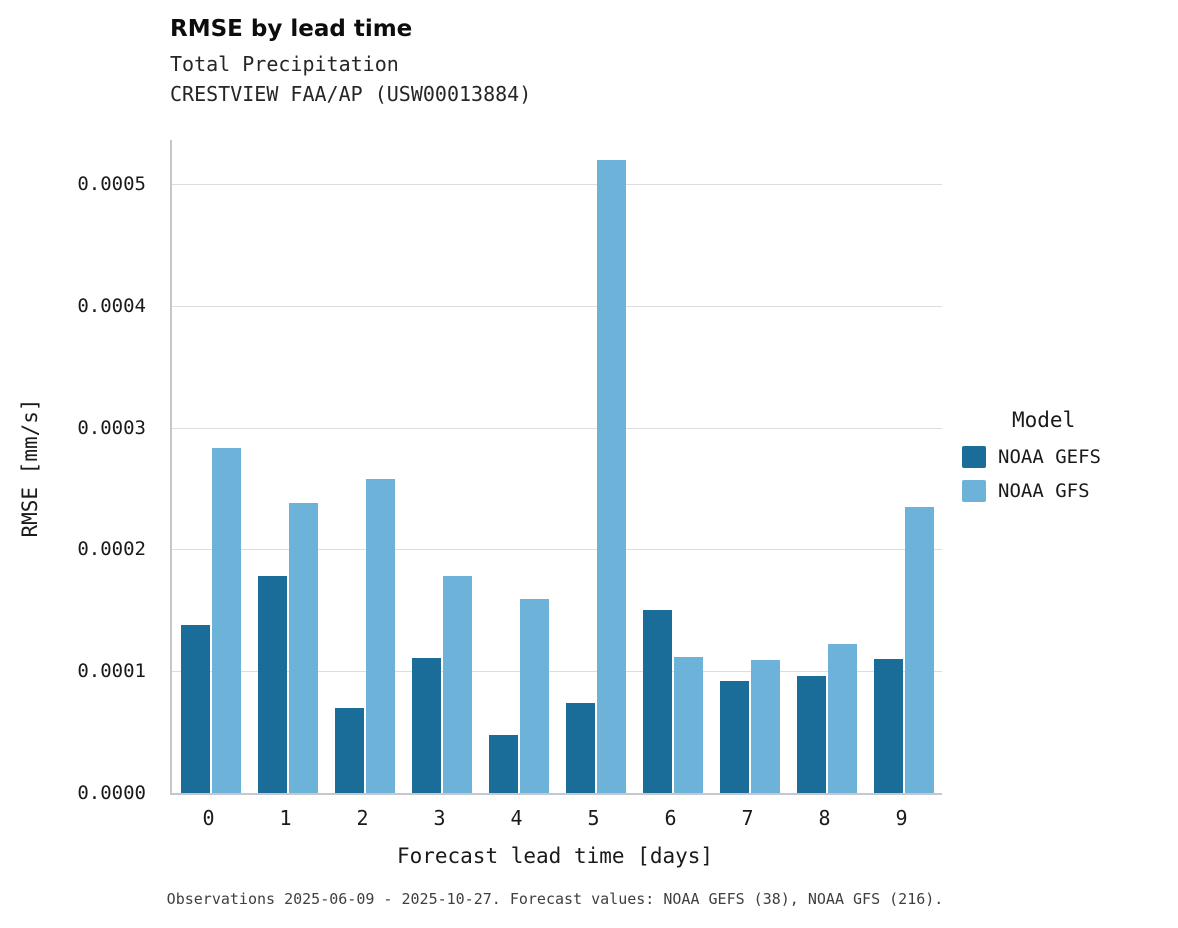  What do you see at coordinates (79, 472) in the screenshot?
I see `y-axis-tick-labels: 0.0000 0.0001 0.0002 0.0003 0.0004 0.0005` at bounding box center [79, 472].